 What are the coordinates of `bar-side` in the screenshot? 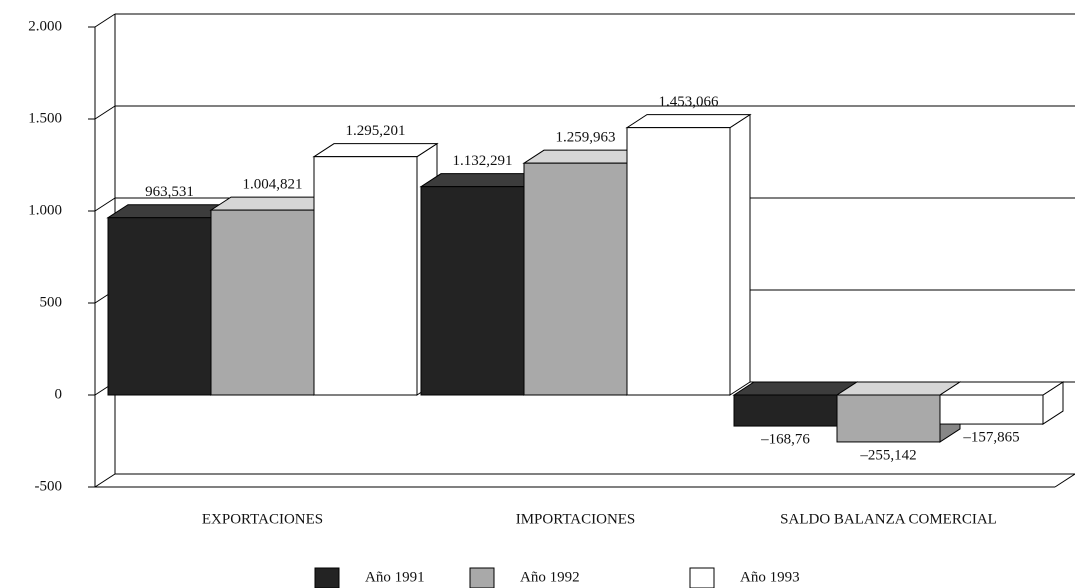 It's located at (740, 254).